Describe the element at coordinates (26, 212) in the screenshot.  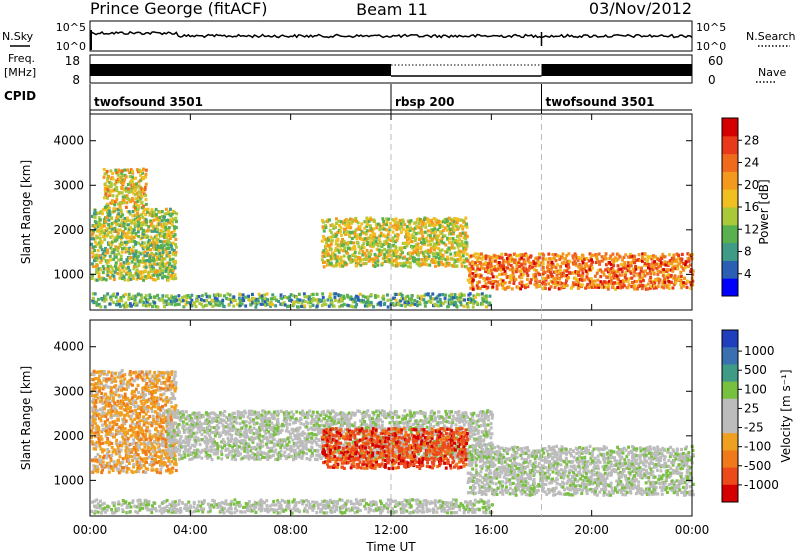
I see `power-y-label: Slant Range [km]` at that location.